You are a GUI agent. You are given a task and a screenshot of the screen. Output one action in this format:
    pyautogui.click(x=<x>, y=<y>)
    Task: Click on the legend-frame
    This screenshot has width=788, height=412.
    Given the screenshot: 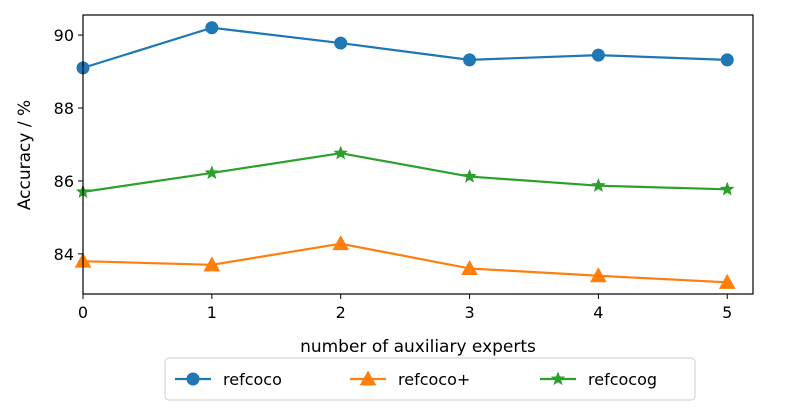 What is the action you would take?
    pyautogui.click(x=430, y=379)
    